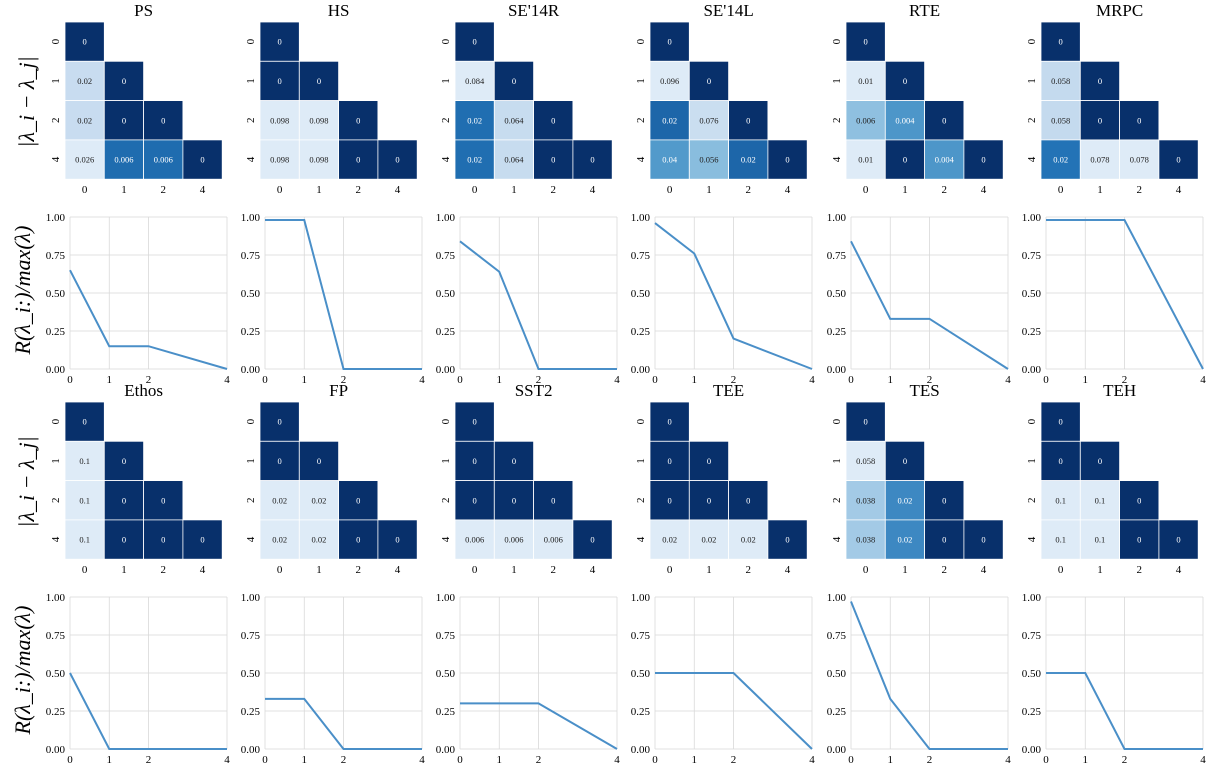 Image resolution: width=1209 pixels, height=769 pixels. What do you see at coordinates (865, 81) in the screenshot?
I see `cell-value-label: 0.01` at bounding box center [865, 81].